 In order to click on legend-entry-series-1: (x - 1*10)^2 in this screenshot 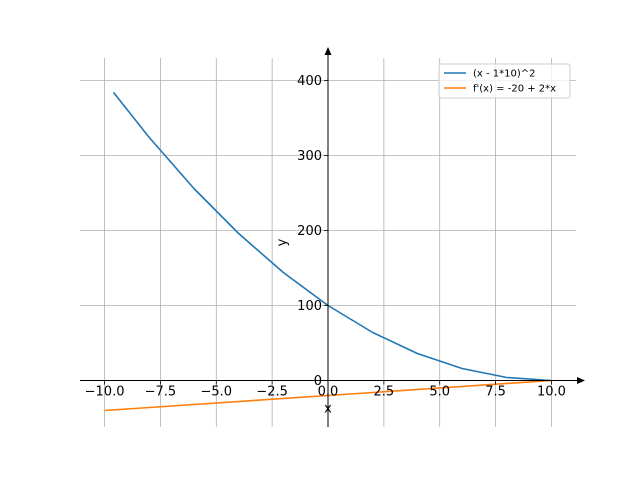, I will do `click(504, 74)`.